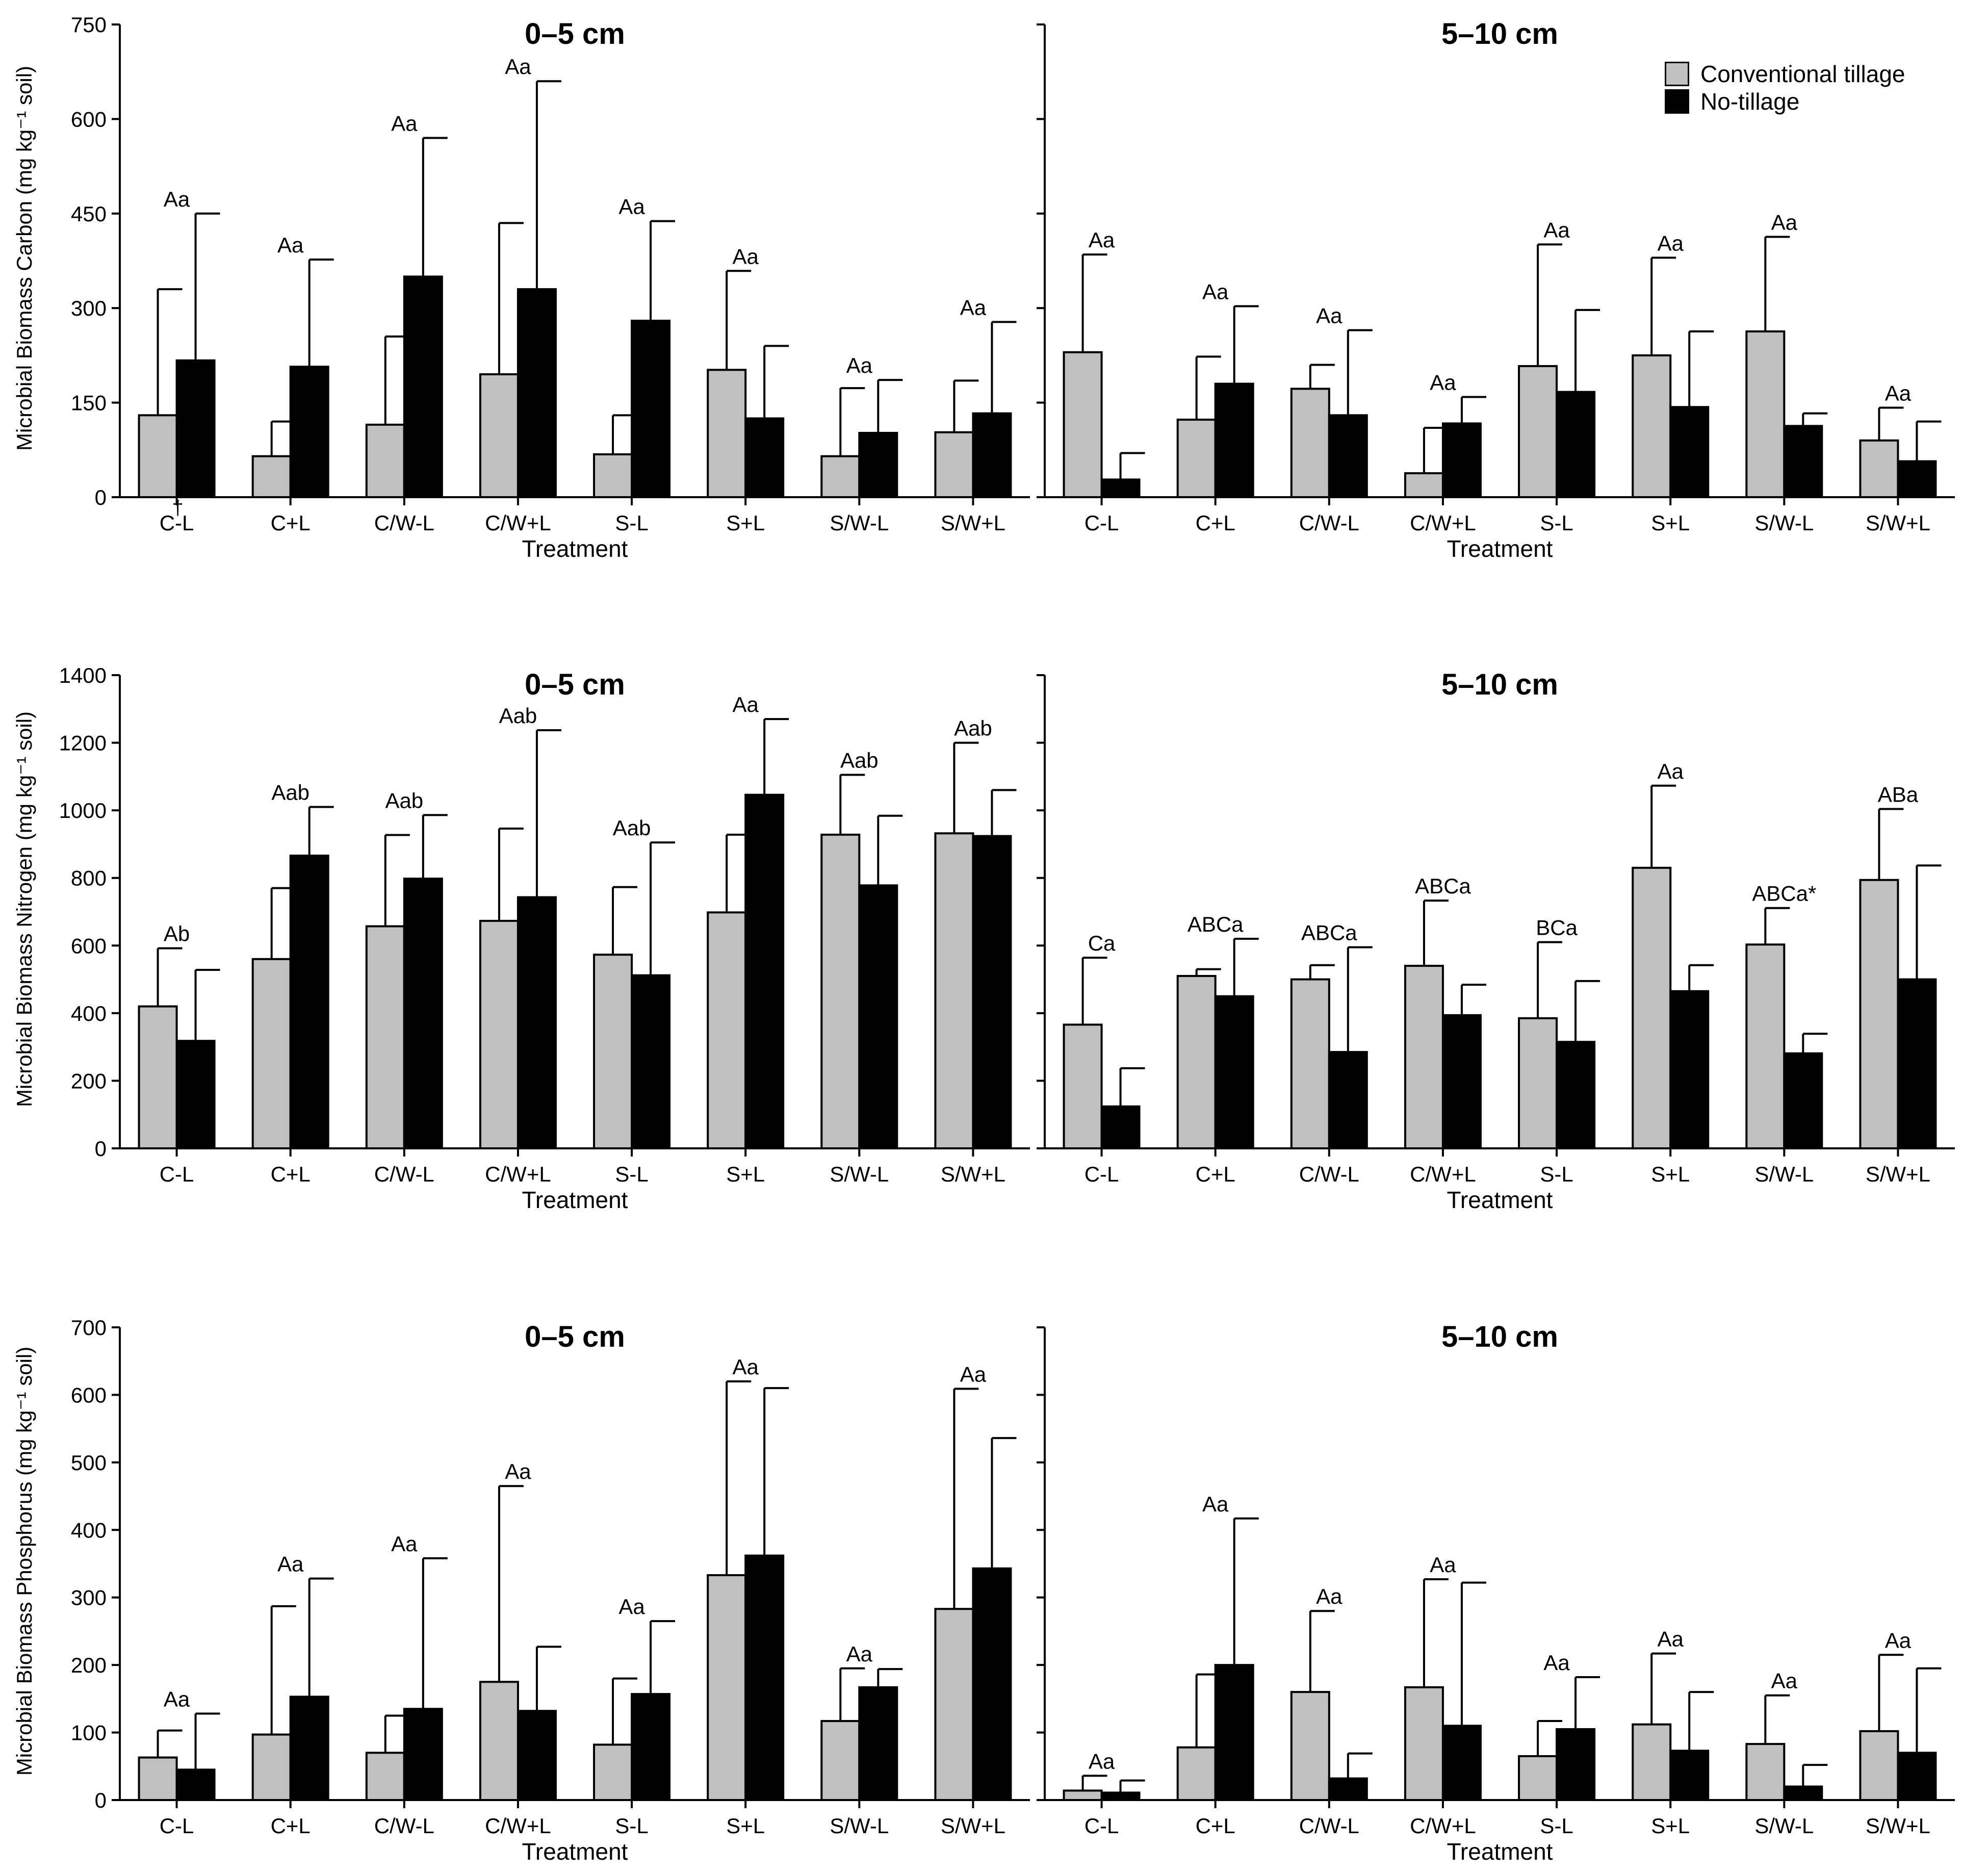  What do you see at coordinates (1677, 74) in the screenshot?
I see `legend-swatch-conventional` at bounding box center [1677, 74].